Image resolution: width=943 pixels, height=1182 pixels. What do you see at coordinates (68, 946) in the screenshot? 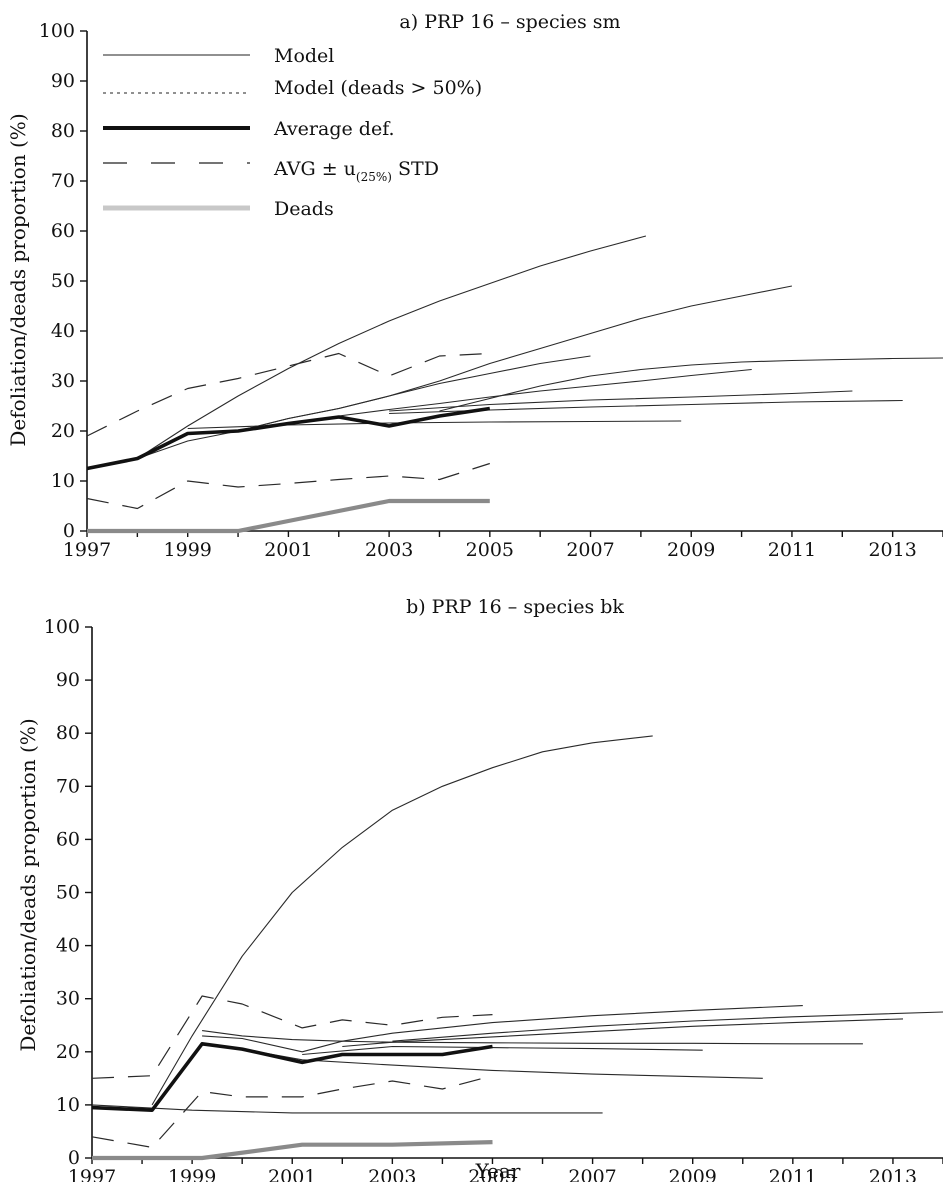
I see `panel-b-ytick-label: 40` at bounding box center [68, 946].